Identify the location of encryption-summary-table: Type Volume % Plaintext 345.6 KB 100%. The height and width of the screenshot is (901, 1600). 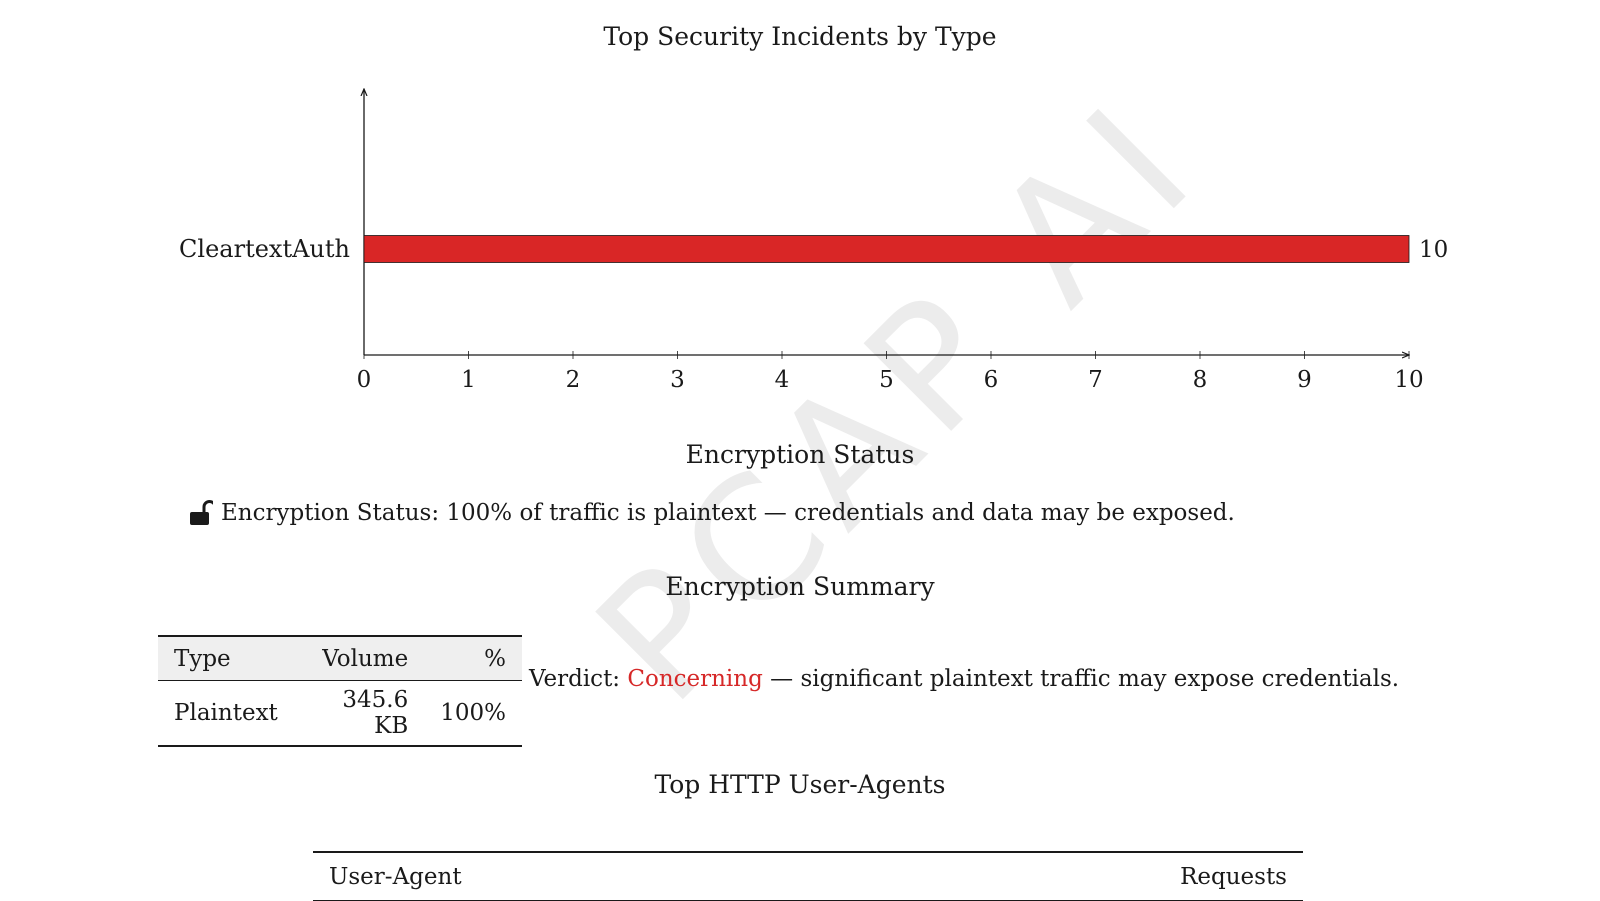
(340, 691).